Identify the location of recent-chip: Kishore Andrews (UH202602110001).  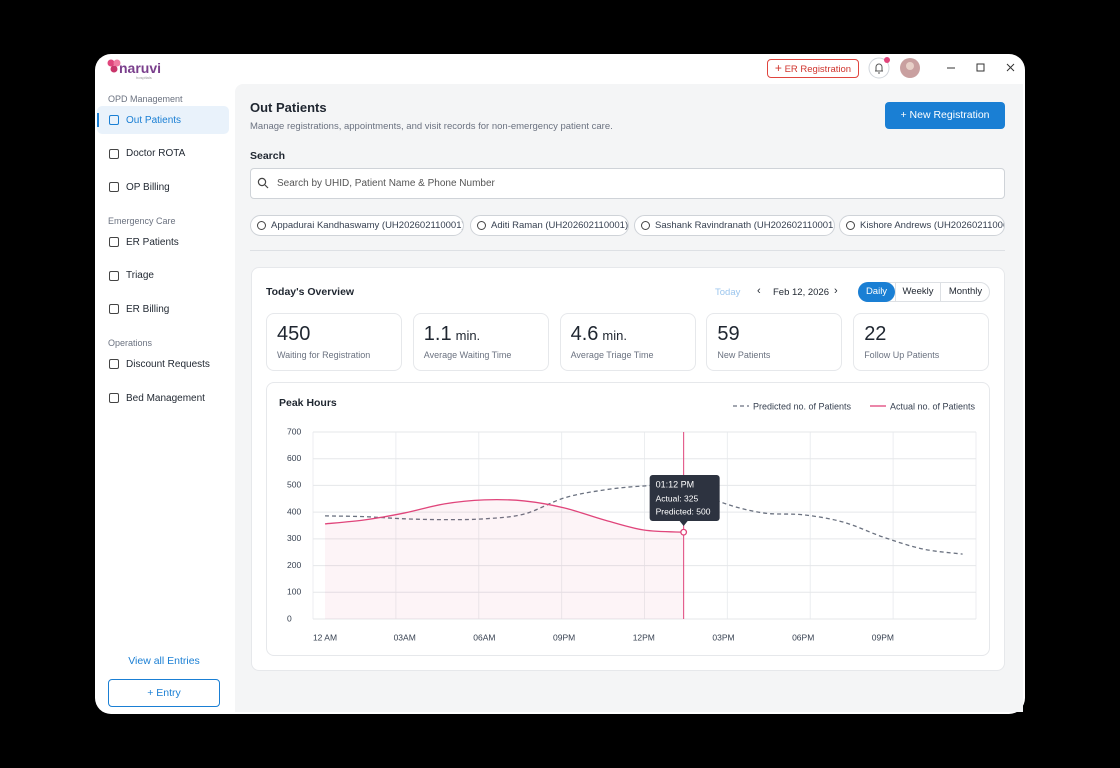
(922, 225).